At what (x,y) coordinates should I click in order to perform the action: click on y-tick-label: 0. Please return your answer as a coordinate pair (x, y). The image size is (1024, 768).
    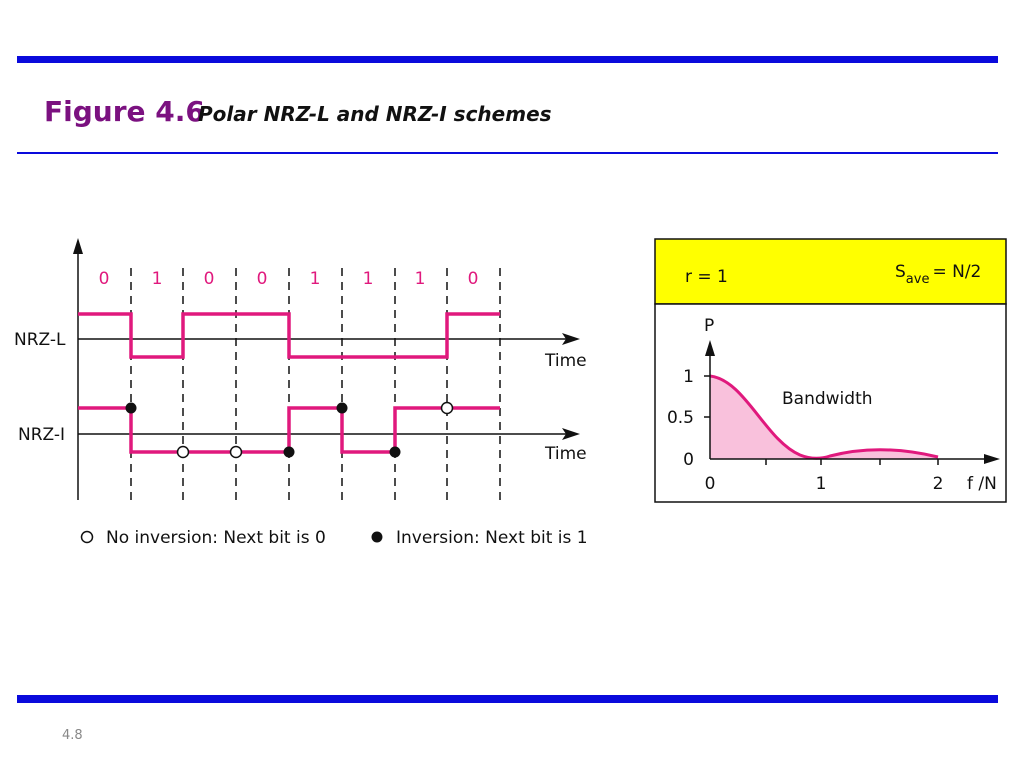
    Looking at the image, I should click on (688, 460).